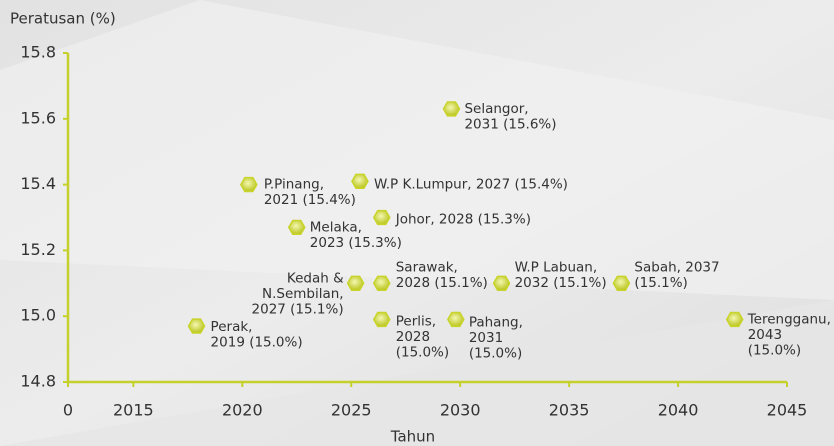  What do you see at coordinates (416, 321) in the screenshot?
I see `point-label: Perlis,` at bounding box center [416, 321].